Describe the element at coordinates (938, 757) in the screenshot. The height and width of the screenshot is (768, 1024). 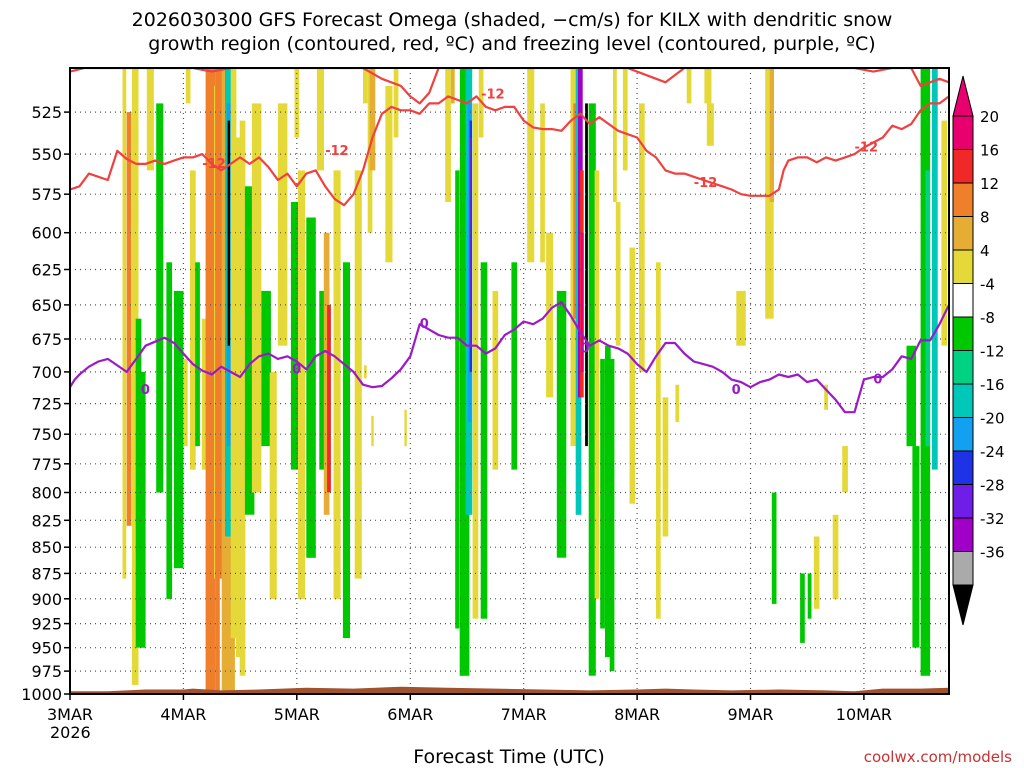
I see `credit-text: coolwx.com/models` at that location.